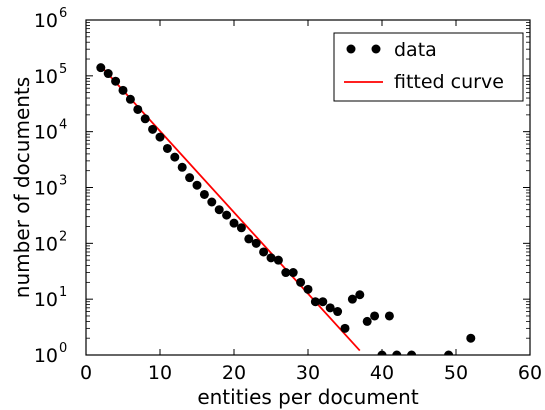 The image size is (545, 410). What do you see at coordinates (415, 50) in the screenshot?
I see `legend-label-data: data` at bounding box center [415, 50].